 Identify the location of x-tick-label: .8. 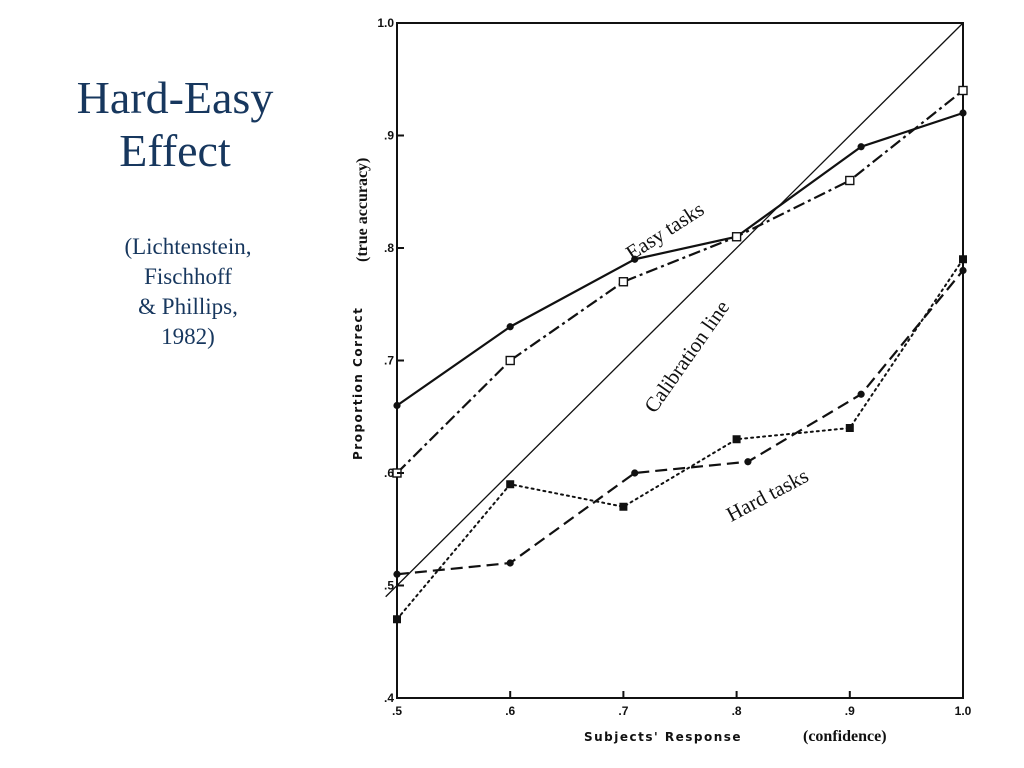
(737, 711).